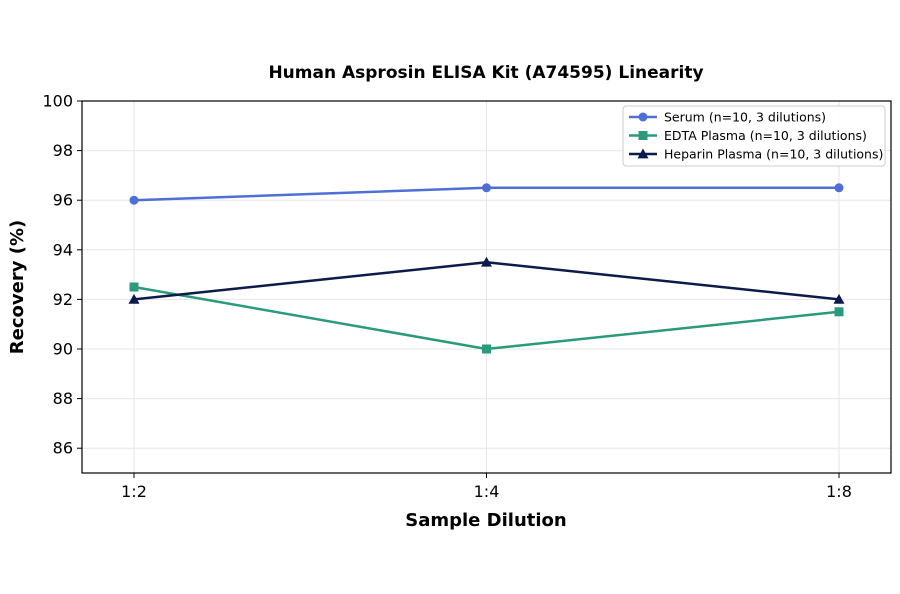 This screenshot has height=594, width=900. I want to click on legend-item: Heparin Plasma (n=10, 3 dilutions), so click(756, 154).